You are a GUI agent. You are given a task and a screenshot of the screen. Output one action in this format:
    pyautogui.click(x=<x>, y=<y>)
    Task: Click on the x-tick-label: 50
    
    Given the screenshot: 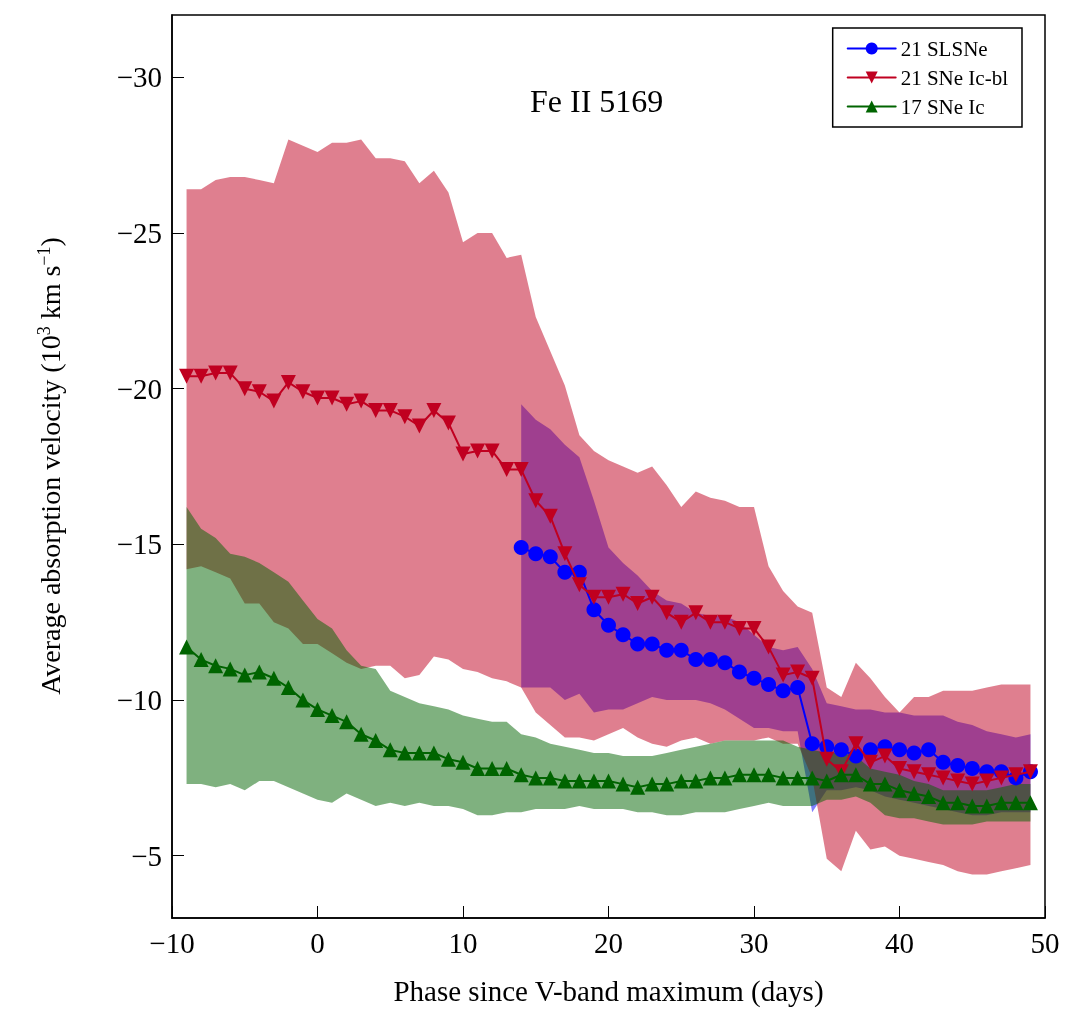 What is the action you would take?
    pyautogui.click(x=1045, y=942)
    